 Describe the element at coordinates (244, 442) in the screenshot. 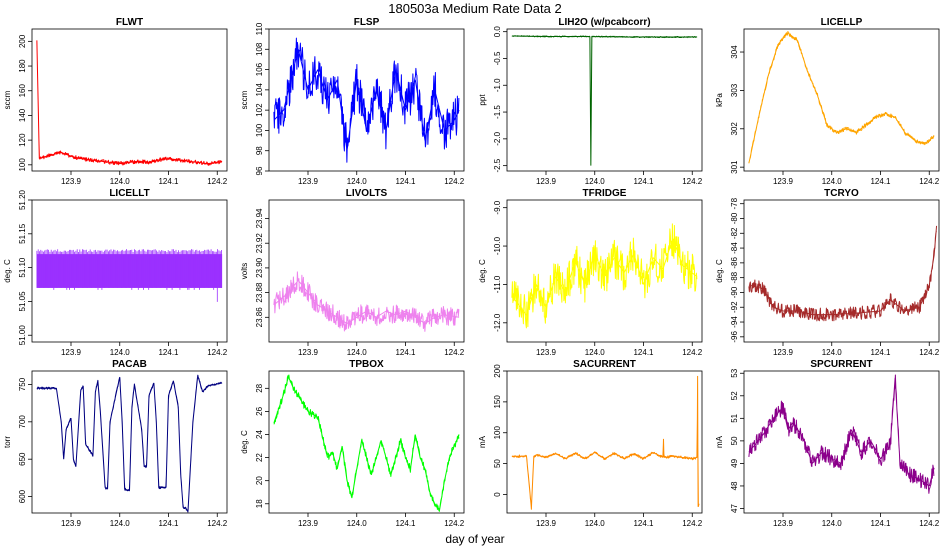

I see `y-axis-label-tpbox: deg. C` at that location.